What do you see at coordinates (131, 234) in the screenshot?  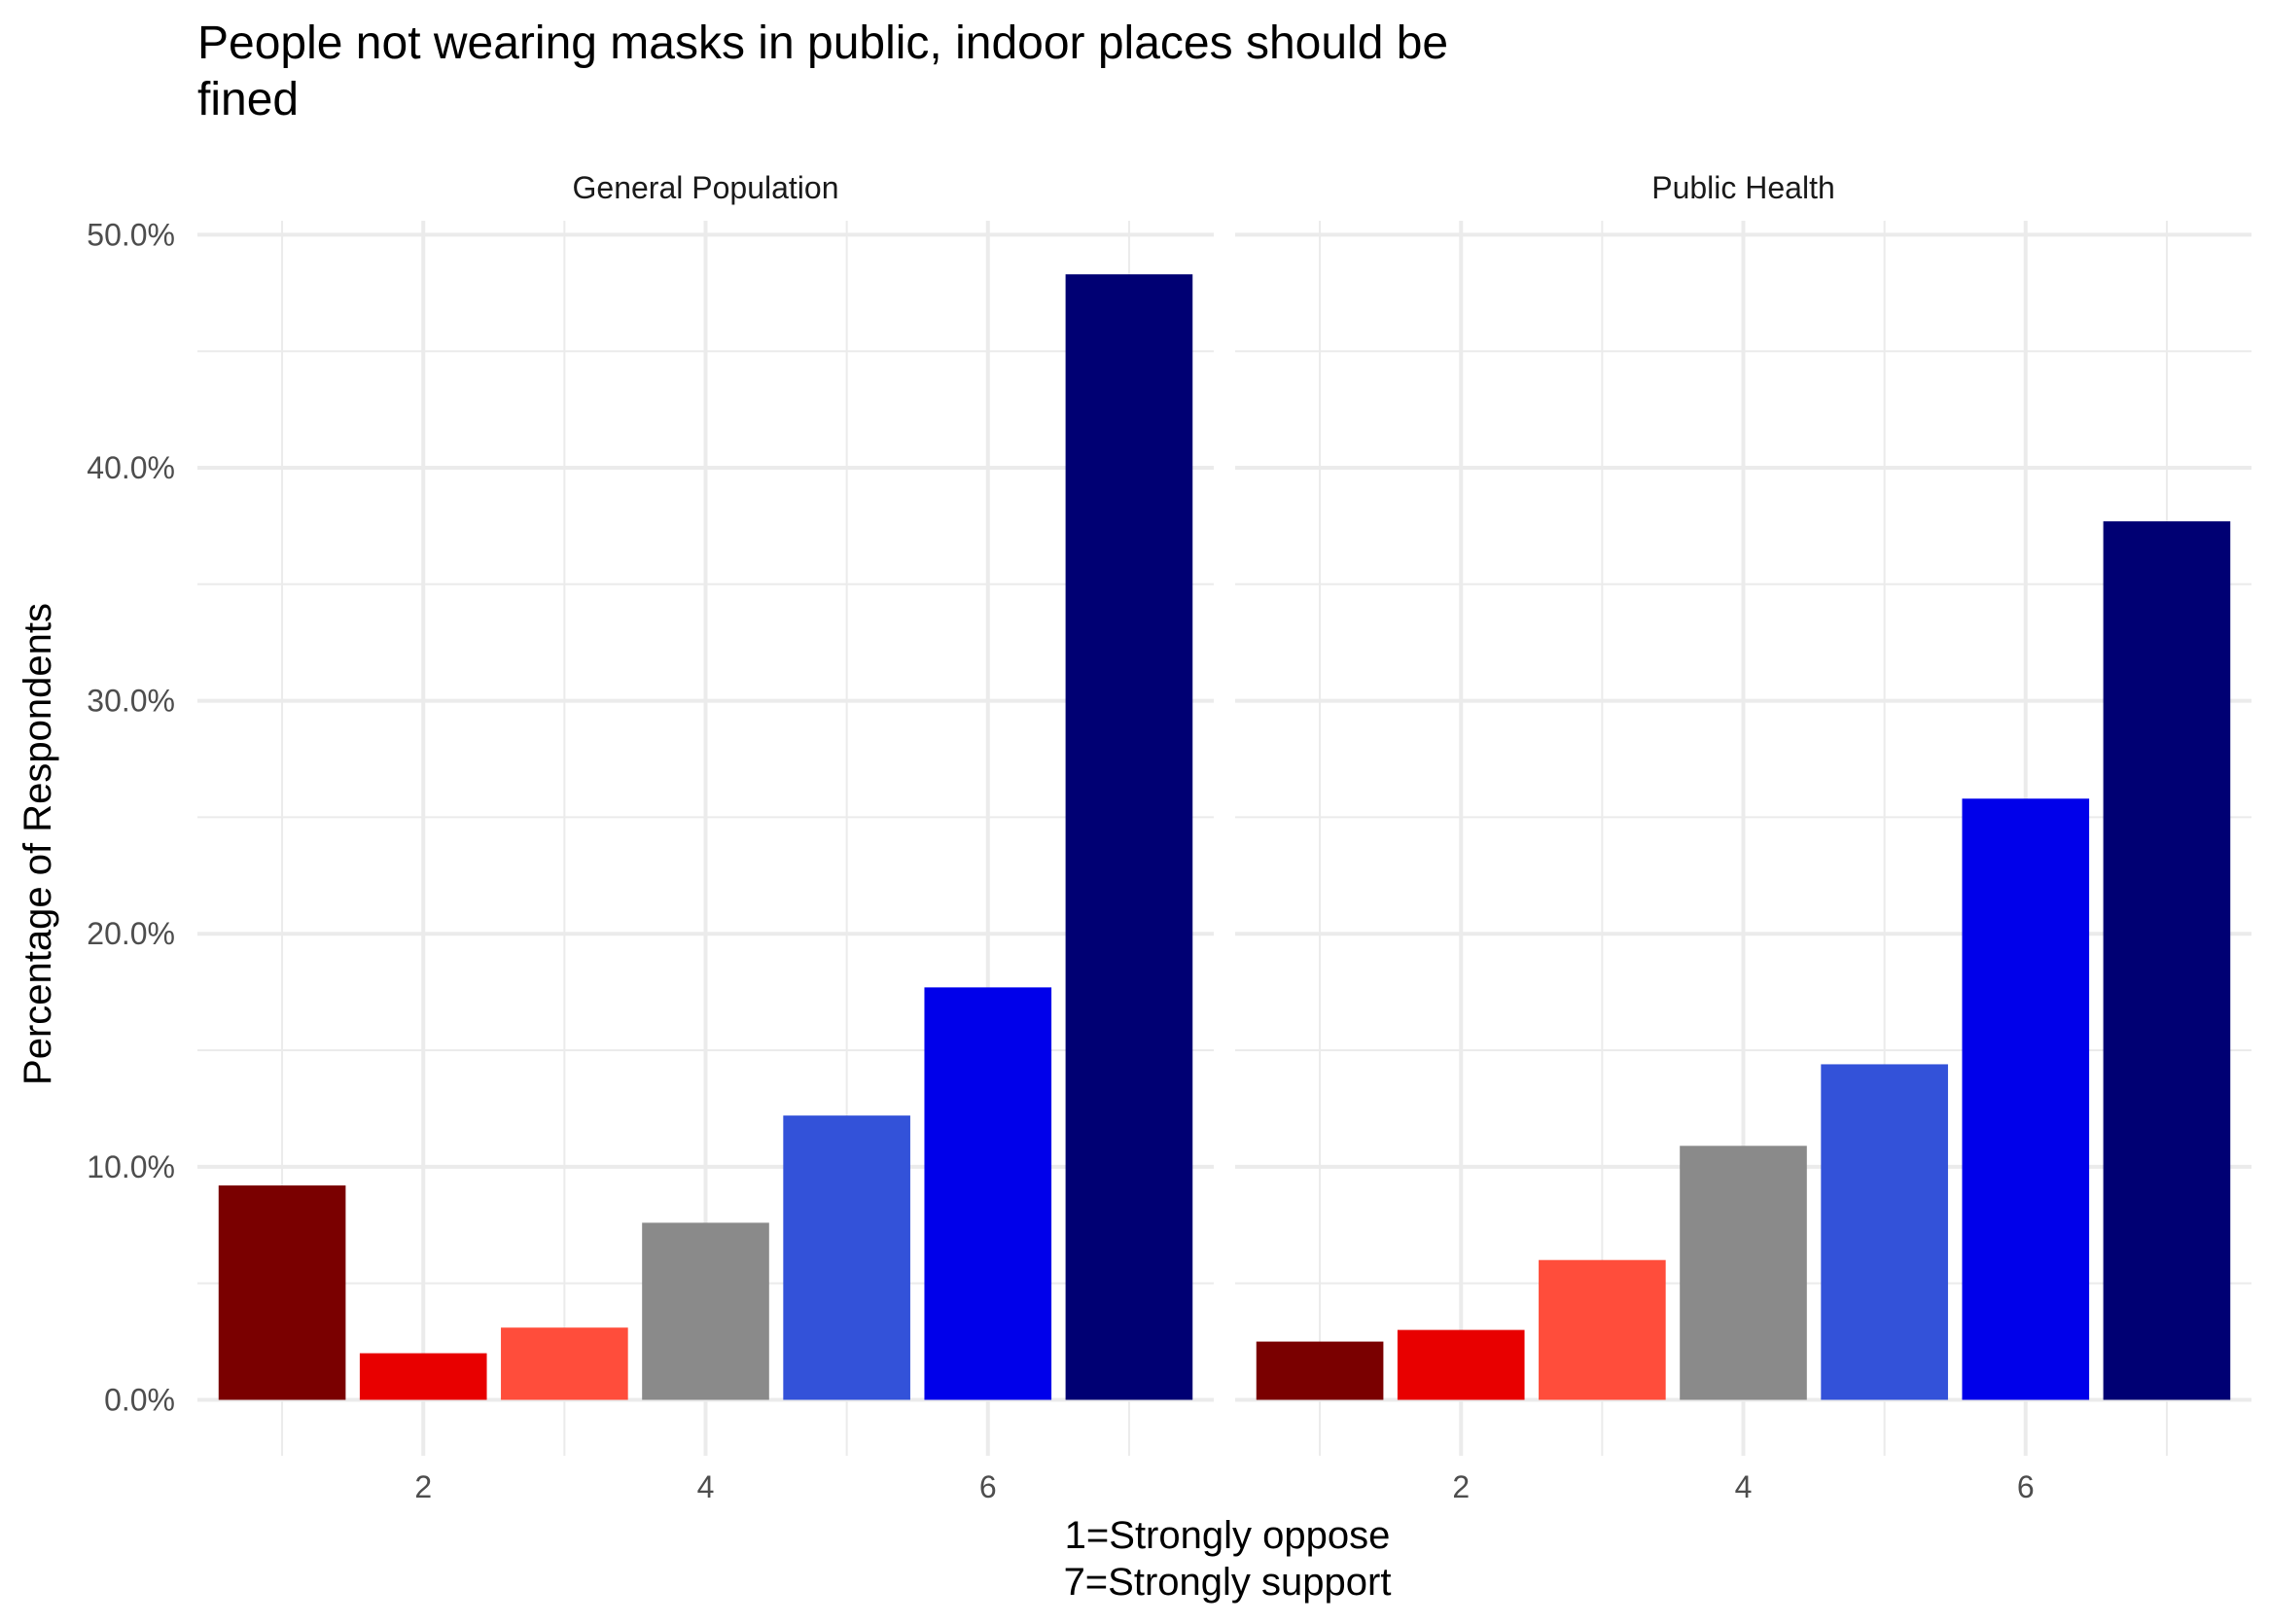 I see `y-tick-label: 50.0%` at bounding box center [131, 234].